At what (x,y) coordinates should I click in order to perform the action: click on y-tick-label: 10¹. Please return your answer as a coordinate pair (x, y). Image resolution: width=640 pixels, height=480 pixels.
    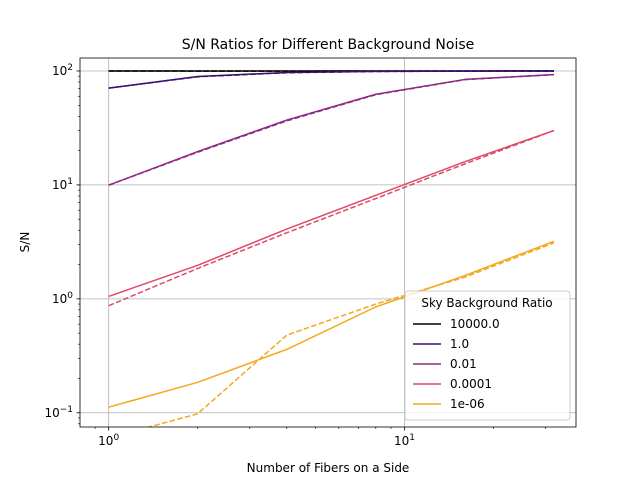
    Looking at the image, I should click on (62, 184).